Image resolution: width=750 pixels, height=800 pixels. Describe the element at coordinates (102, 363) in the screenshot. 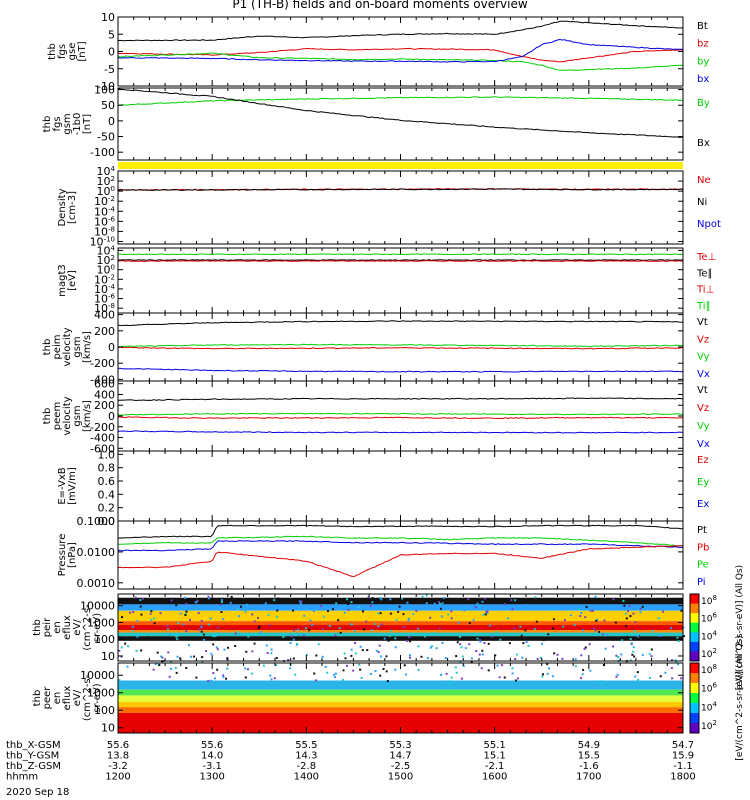

I see `y-tick-label: -200` at that location.